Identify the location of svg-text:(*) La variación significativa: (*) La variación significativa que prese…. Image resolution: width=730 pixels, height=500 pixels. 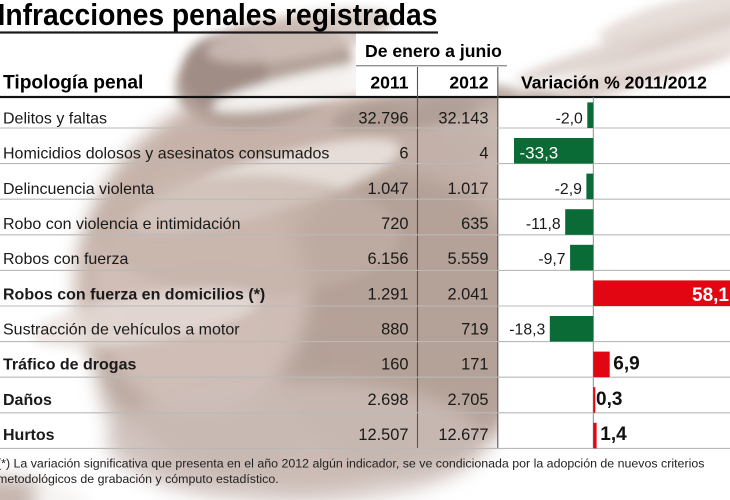
(352, 464).